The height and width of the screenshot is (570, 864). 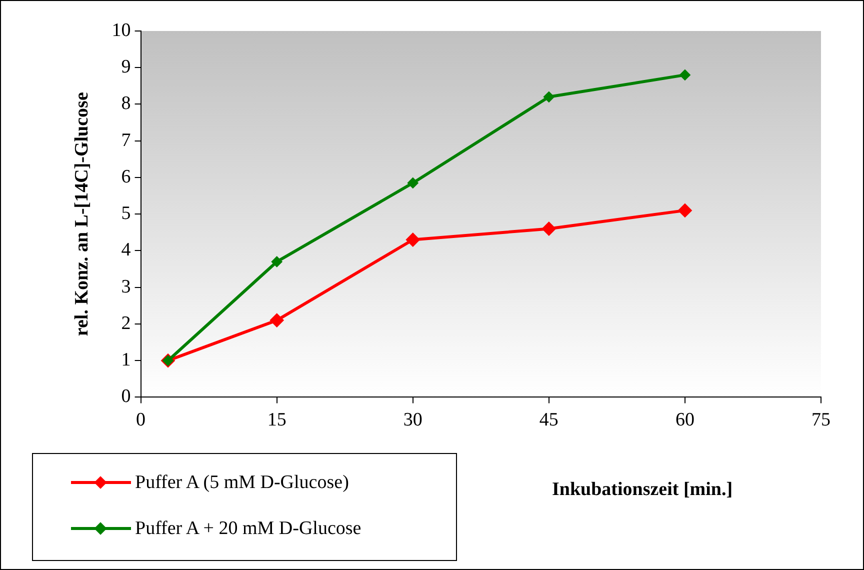 What do you see at coordinates (126, 103) in the screenshot?
I see `y-tick-label: 8` at bounding box center [126, 103].